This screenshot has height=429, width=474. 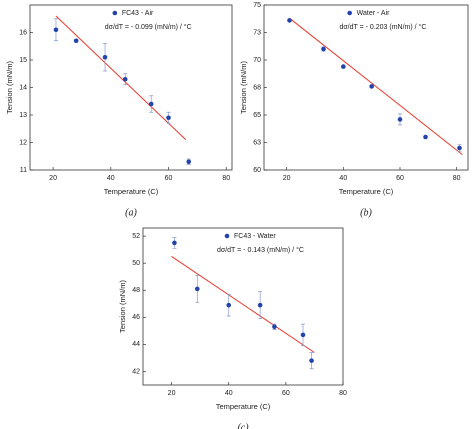 What do you see at coordinates (148, 27) in the screenshot?
I see `annotation: dσ/dT = - 0.099 (mN/m) / °C` at bounding box center [148, 27].